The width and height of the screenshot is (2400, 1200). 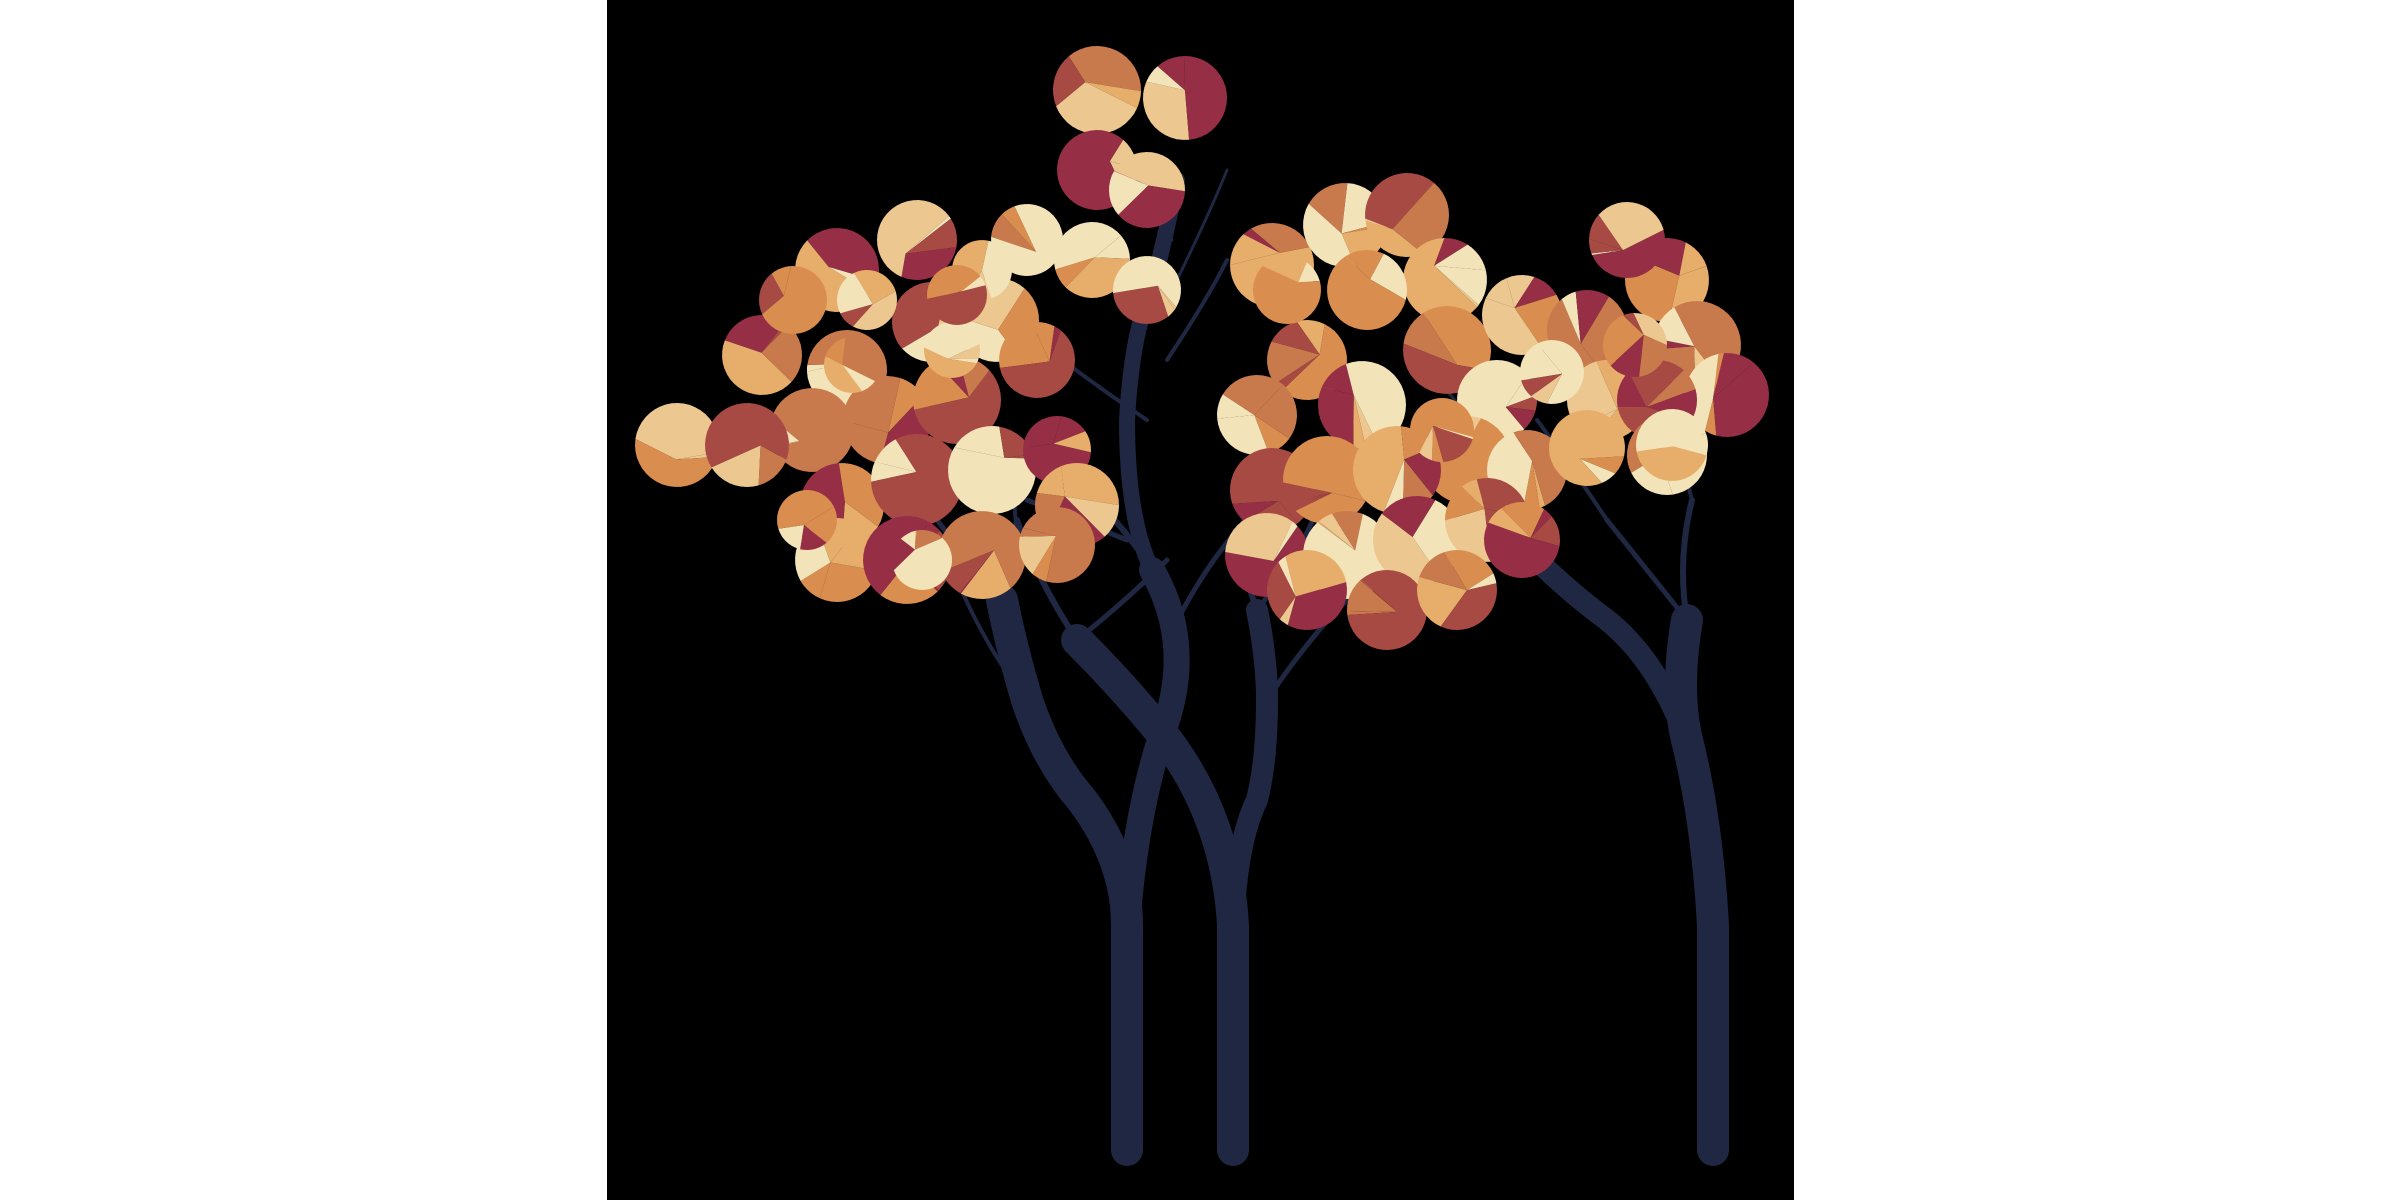 I want to click on trunk-right-tree, so click(x=1697, y=885).